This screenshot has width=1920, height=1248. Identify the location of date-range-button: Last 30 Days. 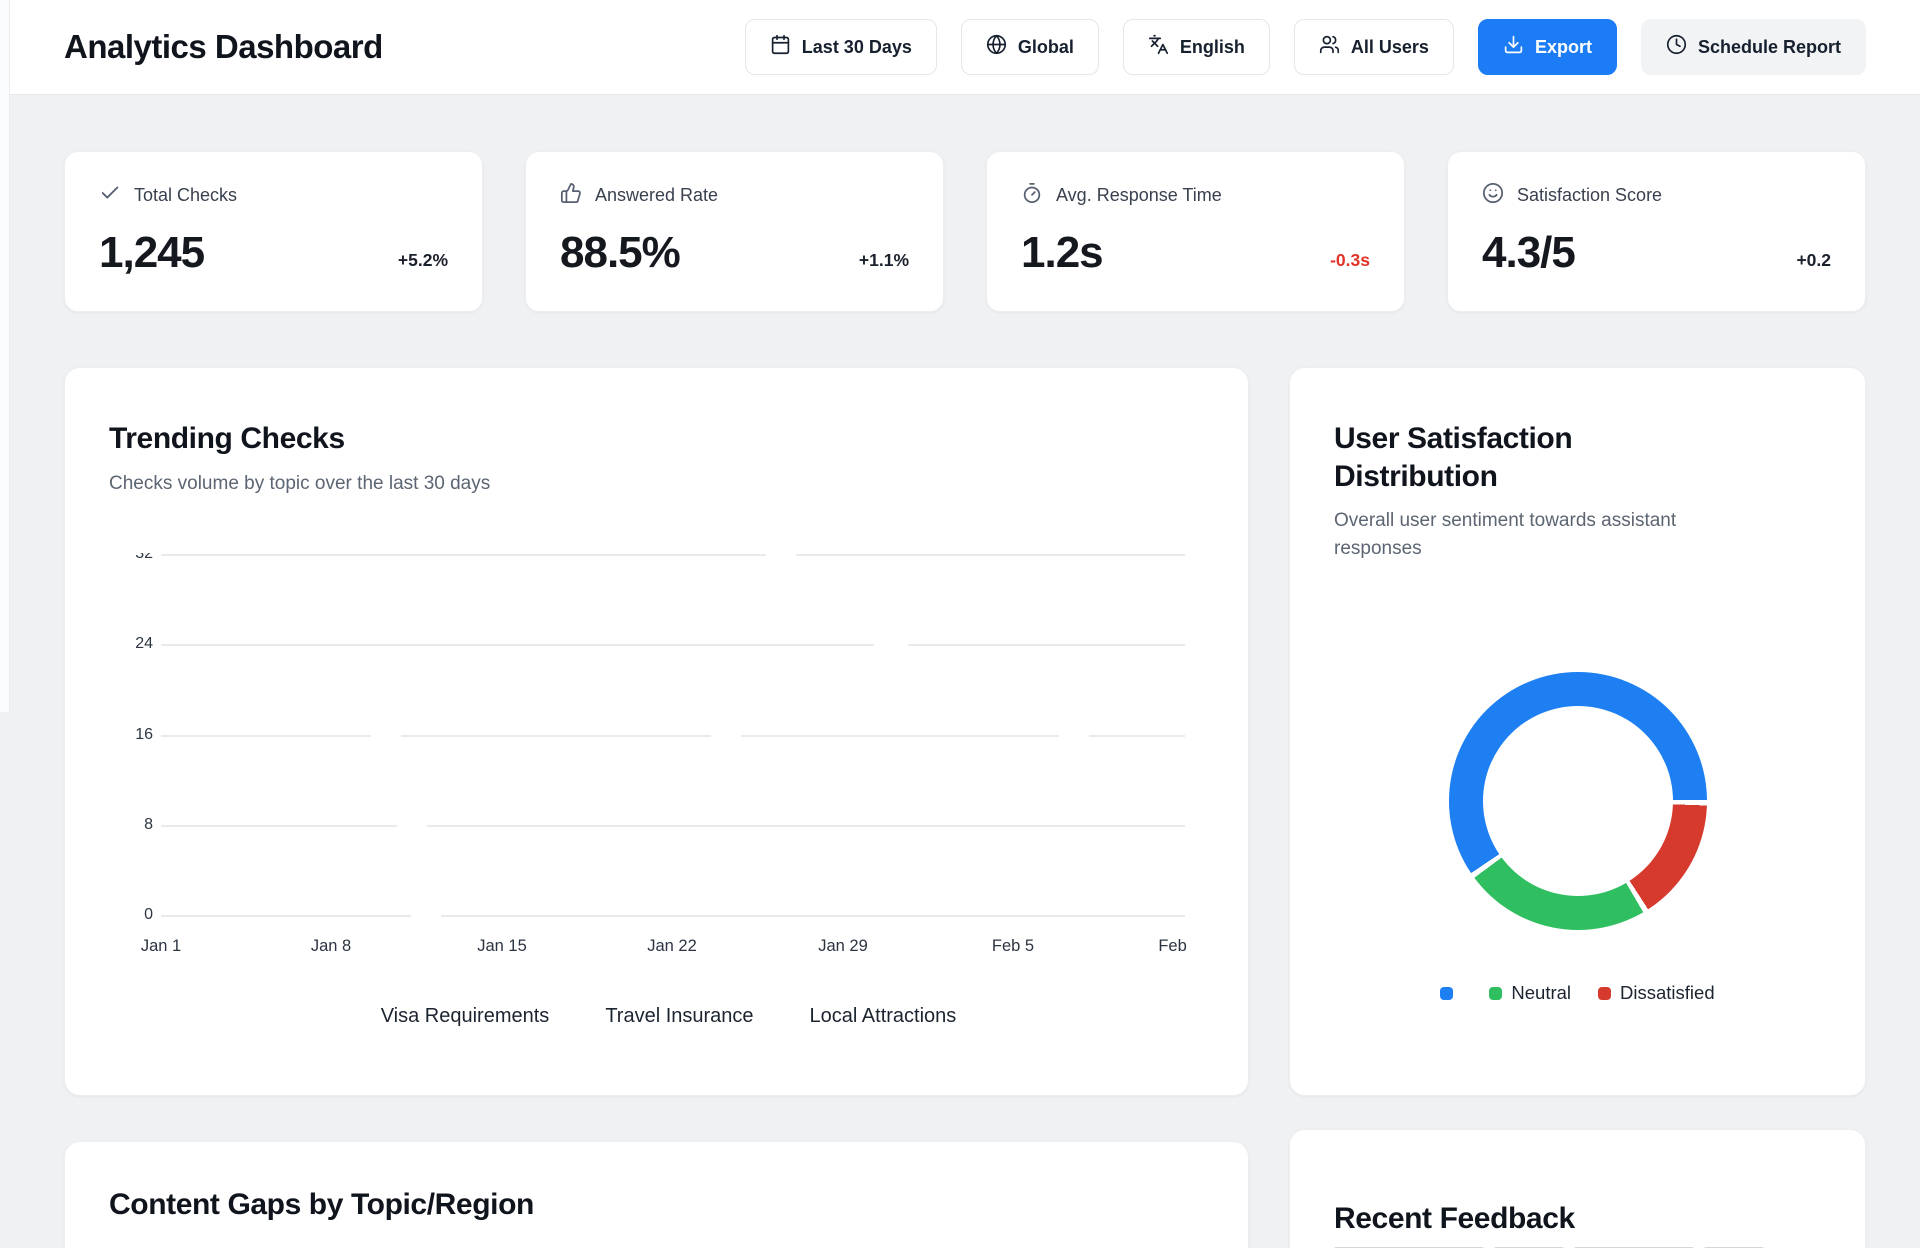
(840, 47).